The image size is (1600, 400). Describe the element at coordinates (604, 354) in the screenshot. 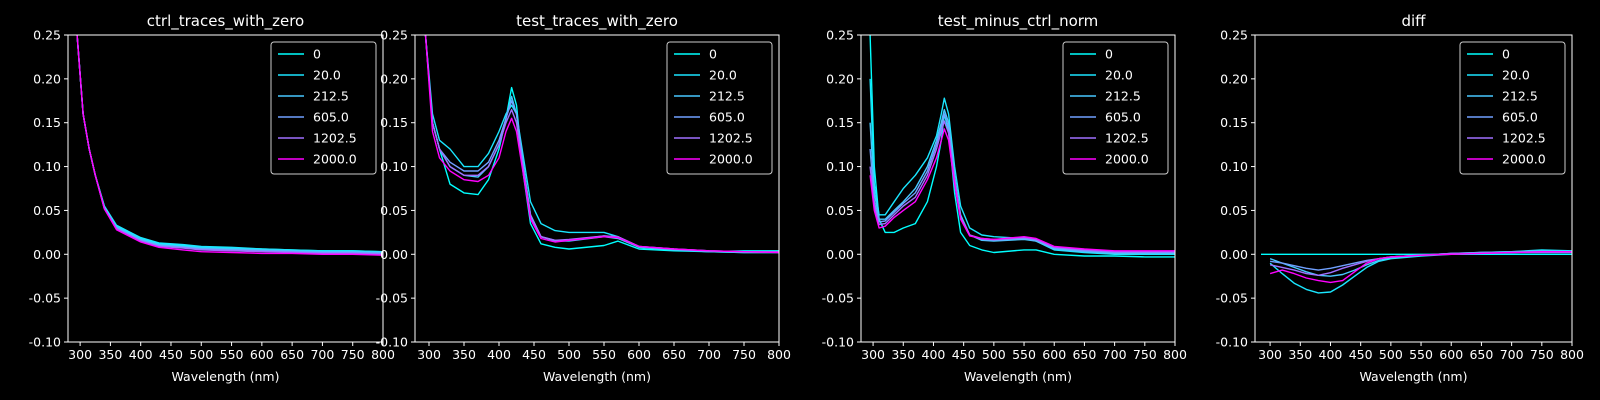

I see `x-tick-label: 550` at that location.